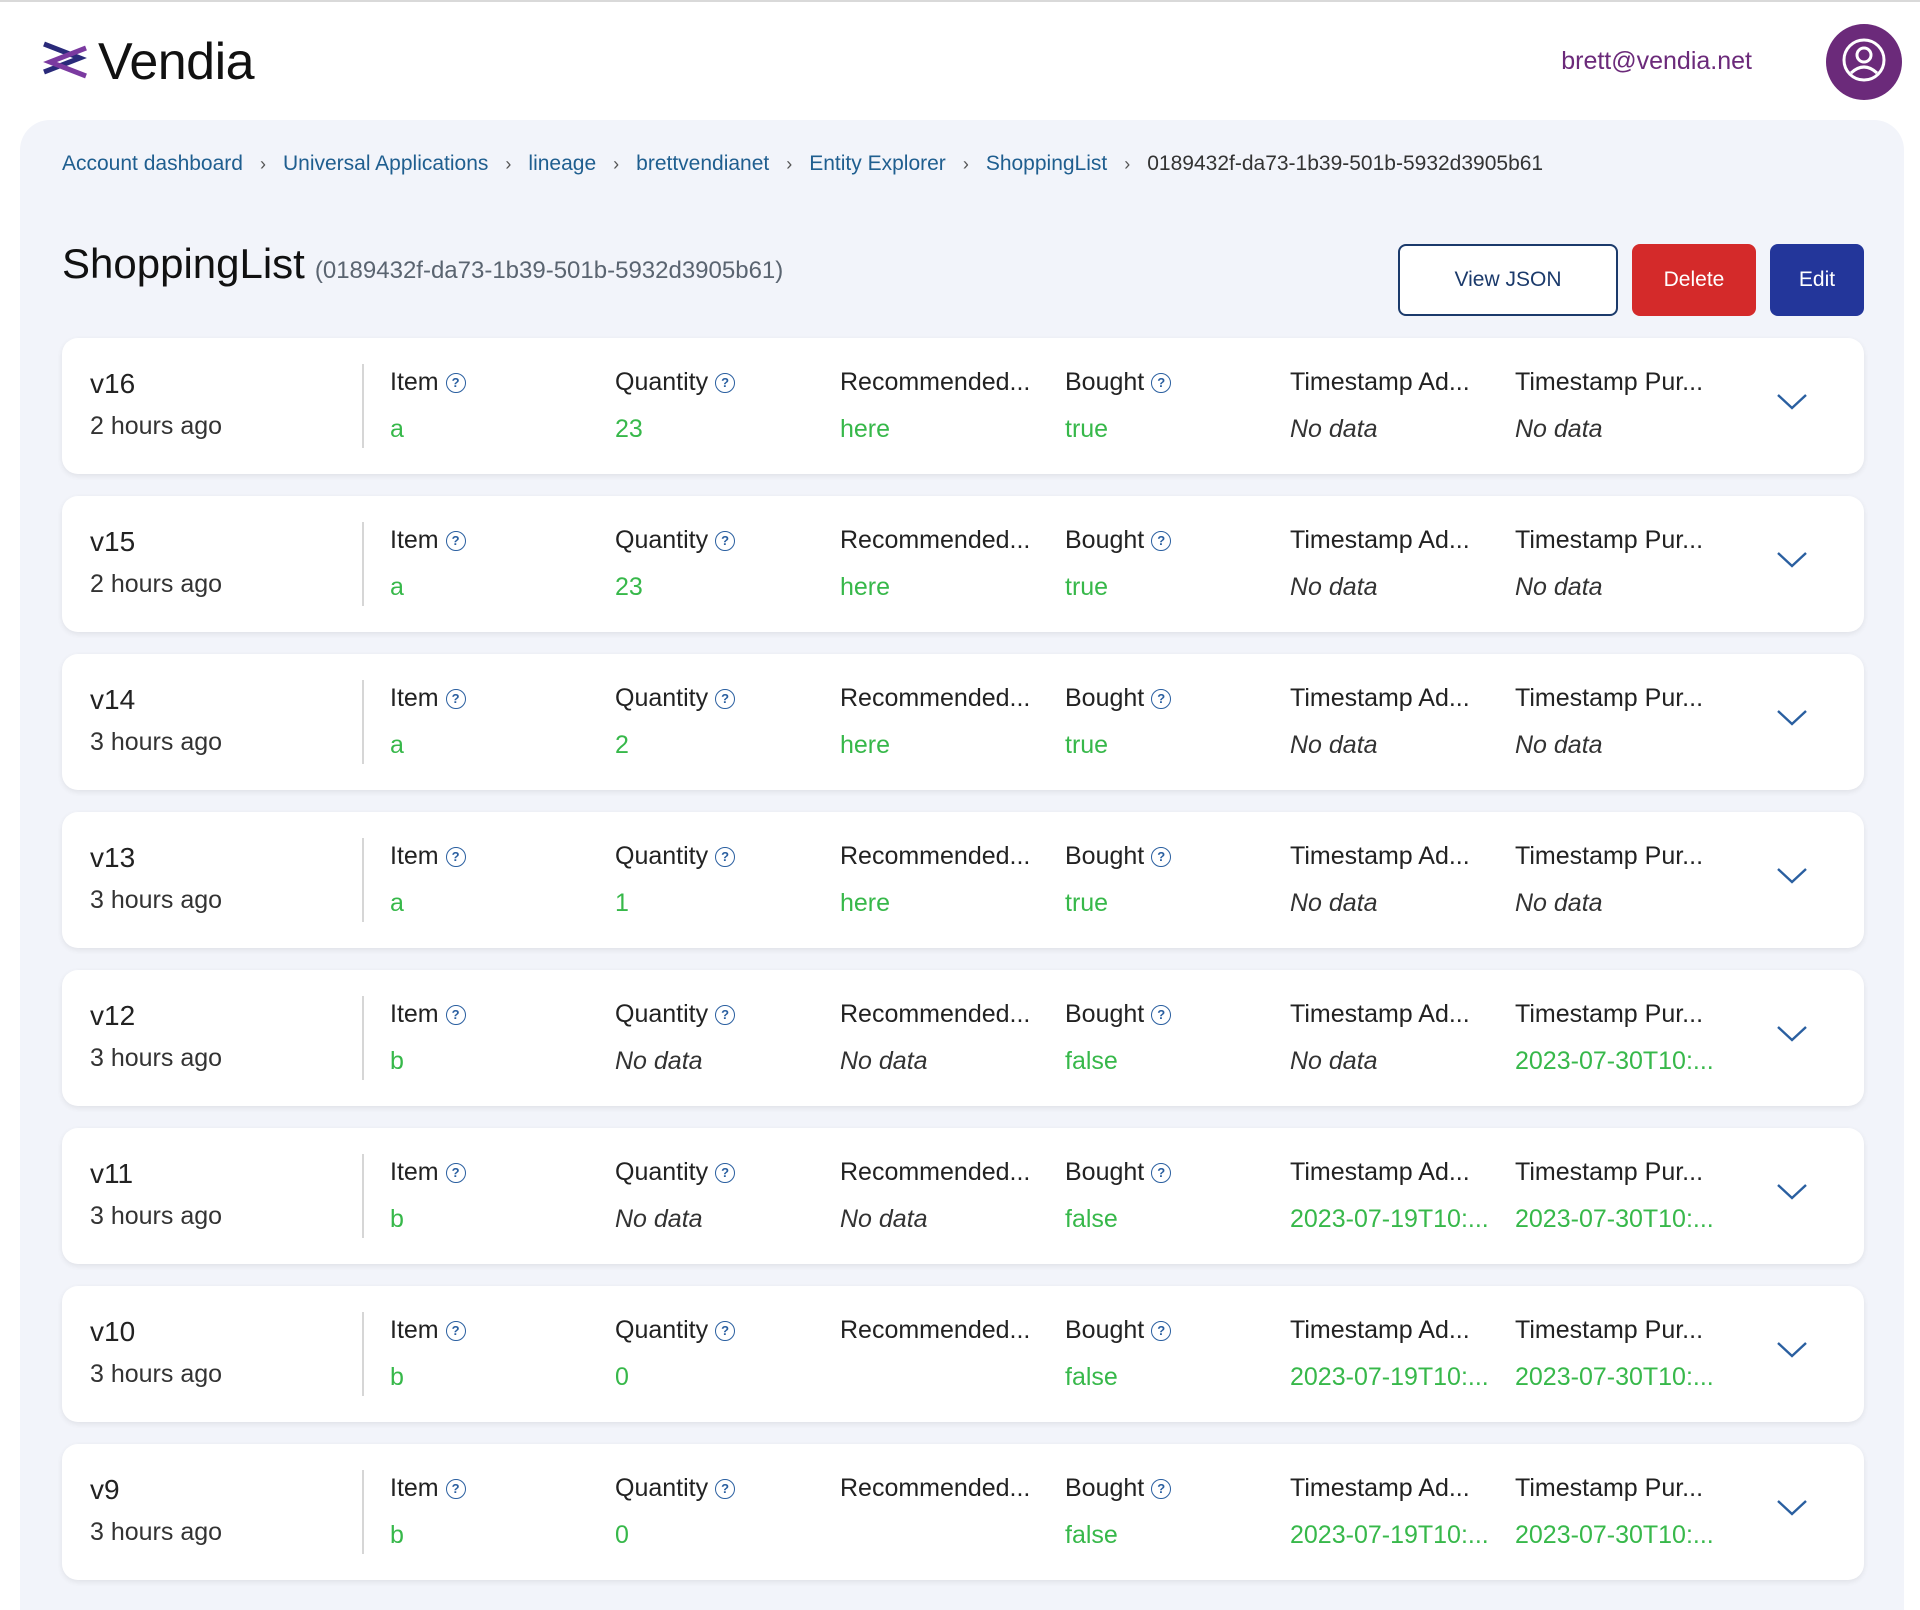  I want to click on field-column: Quantity? No data, so click(720, 1196).